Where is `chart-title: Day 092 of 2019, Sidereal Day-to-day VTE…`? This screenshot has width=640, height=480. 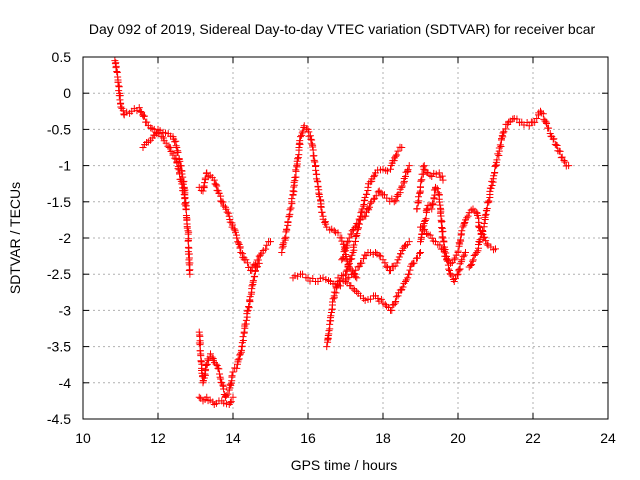
chart-title: Day 092 of 2019, Sidereal Day-to-day VTE… is located at coordinates (342, 29).